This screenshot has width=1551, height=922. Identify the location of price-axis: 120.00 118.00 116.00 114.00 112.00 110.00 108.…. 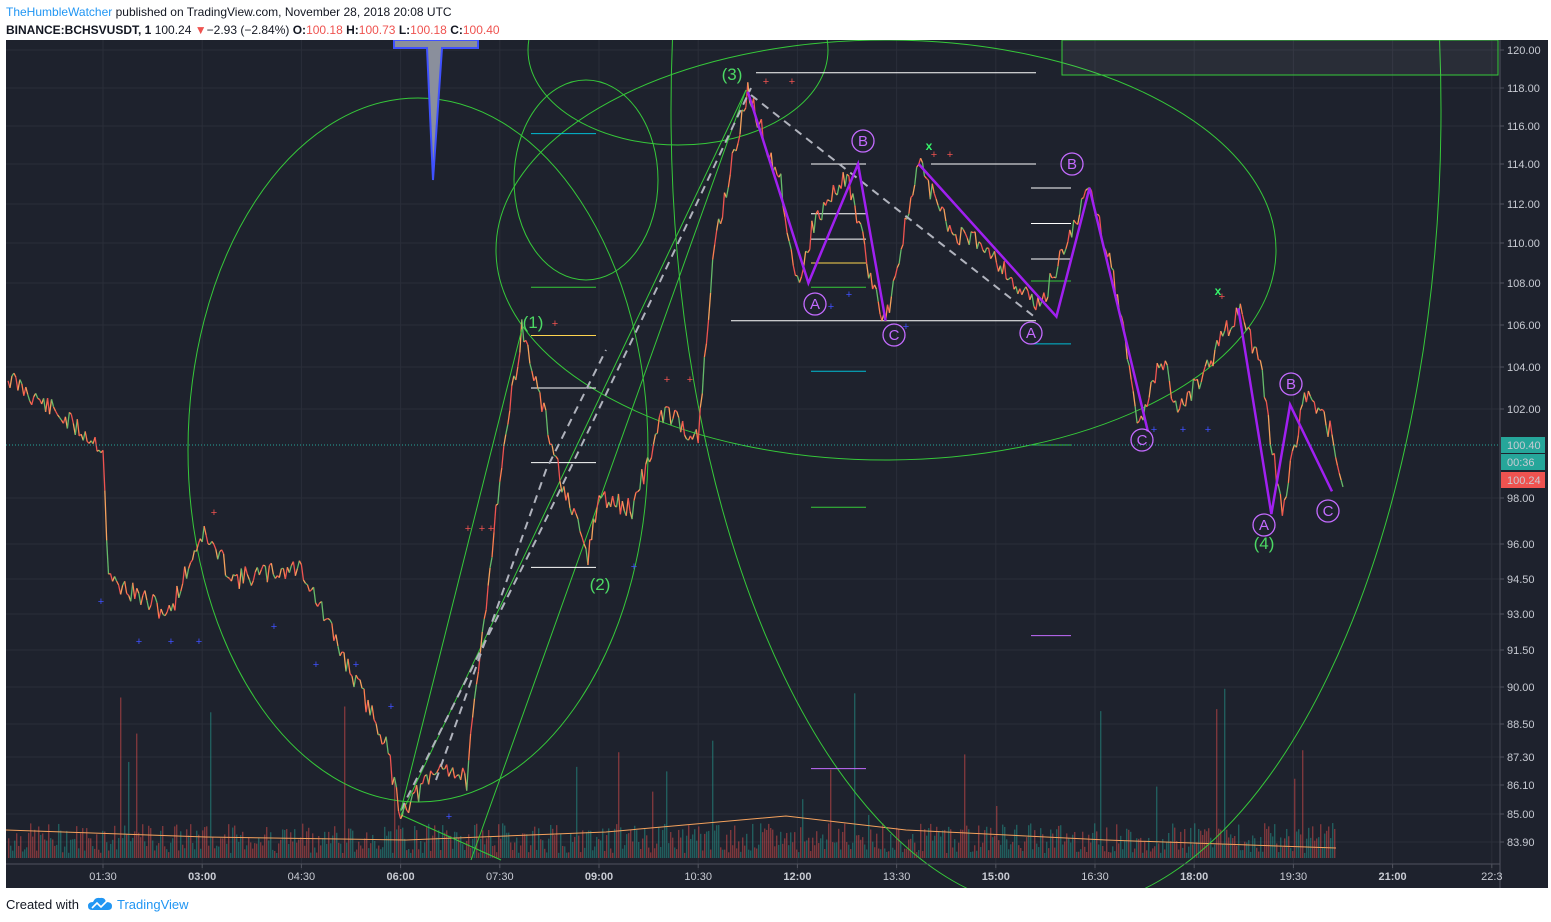
(1523, 464).